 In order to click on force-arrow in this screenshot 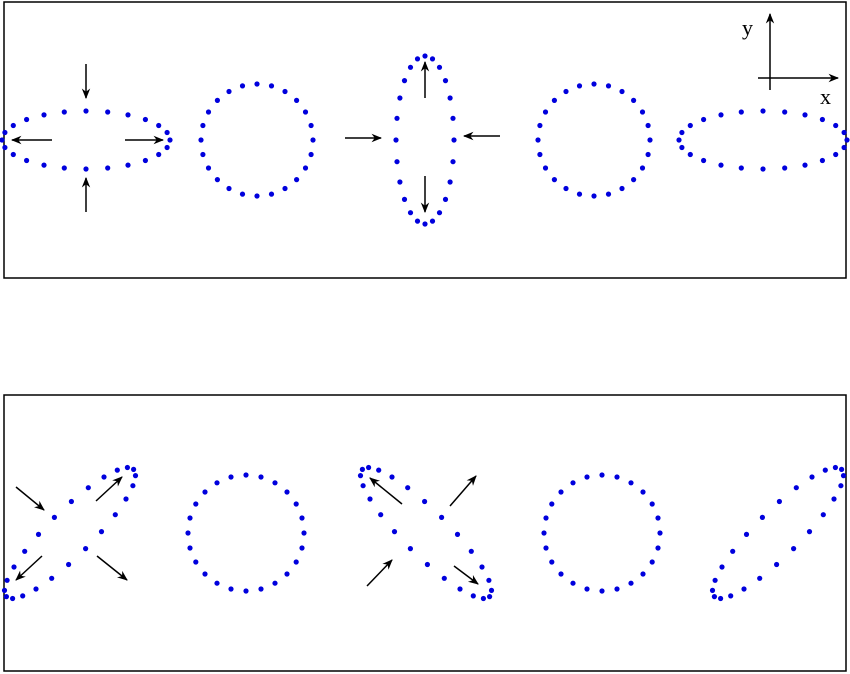, I will do `click(379, 573)`.